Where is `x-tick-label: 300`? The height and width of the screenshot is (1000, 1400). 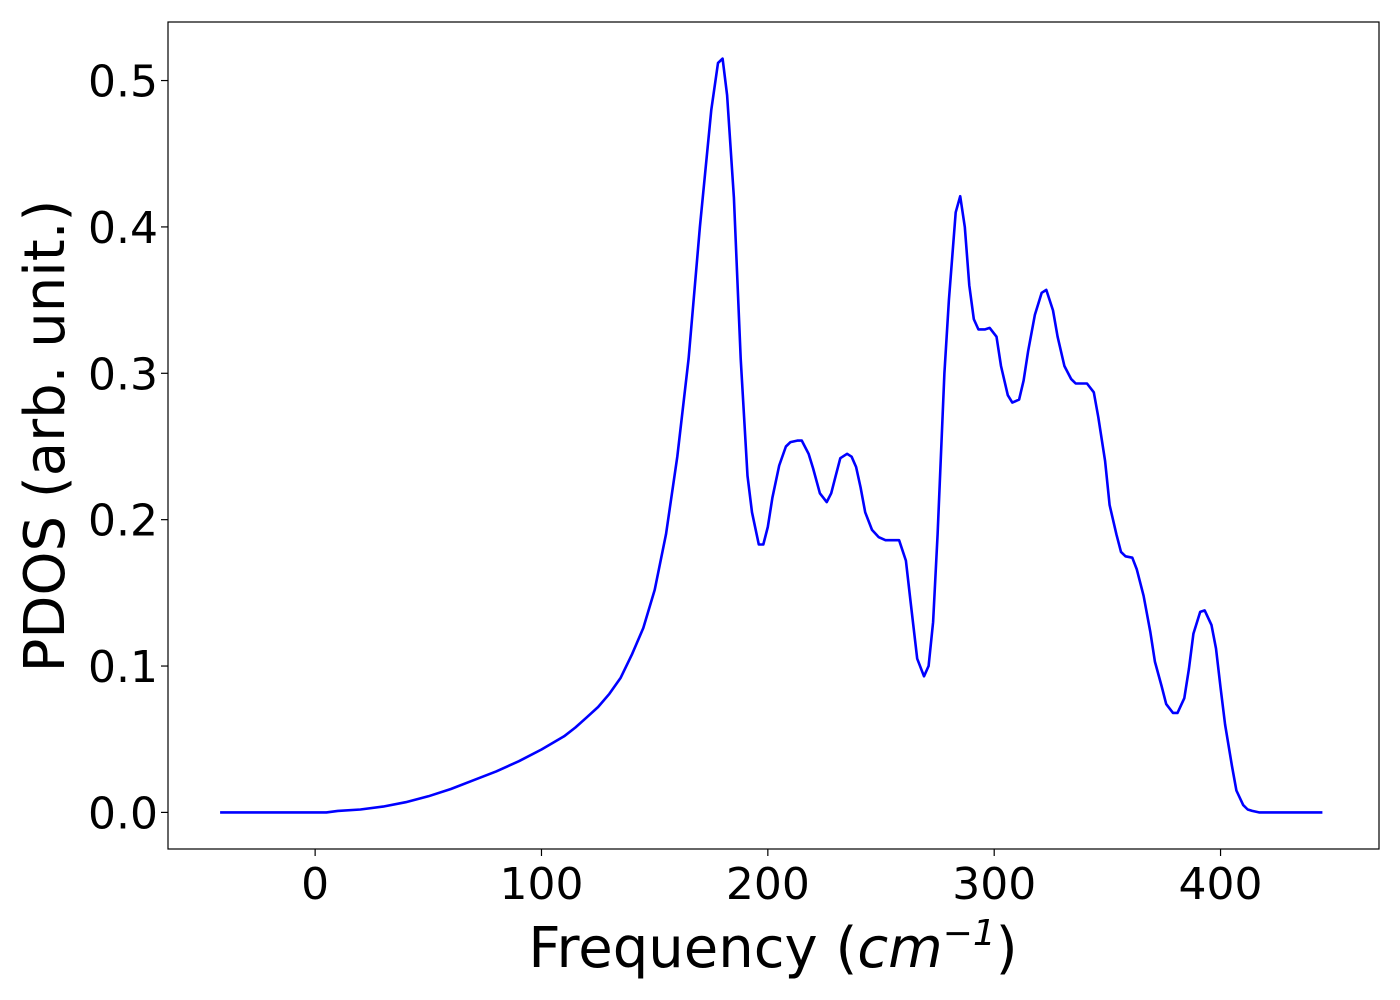 x-tick-label: 300 is located at coordinates (994, 884).